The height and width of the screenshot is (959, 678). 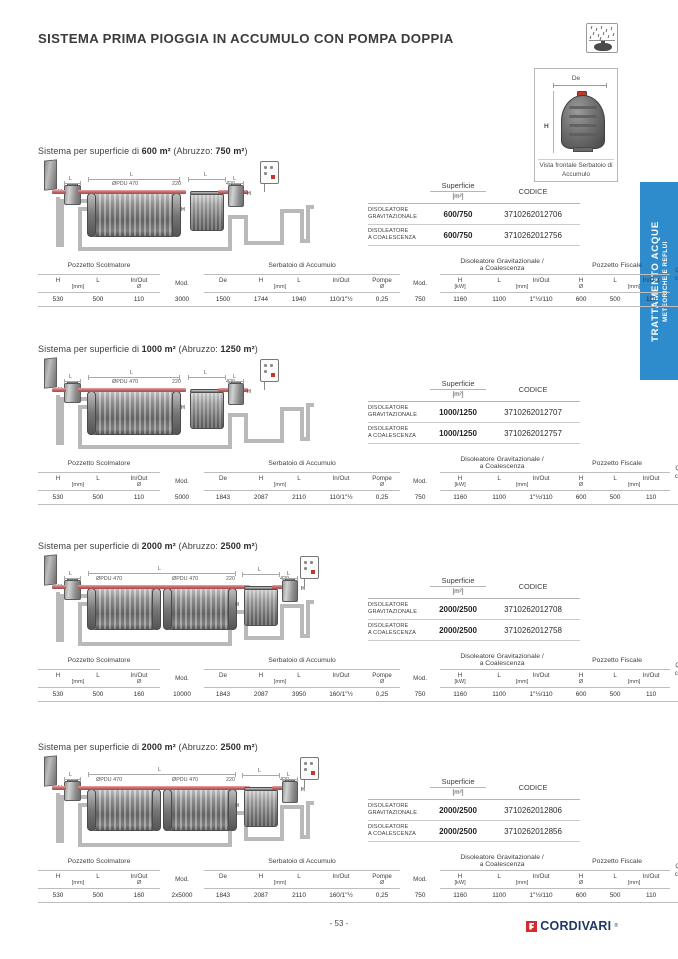 I want to click on col-ser-inout: In/Out, so click(x=341, y=675).